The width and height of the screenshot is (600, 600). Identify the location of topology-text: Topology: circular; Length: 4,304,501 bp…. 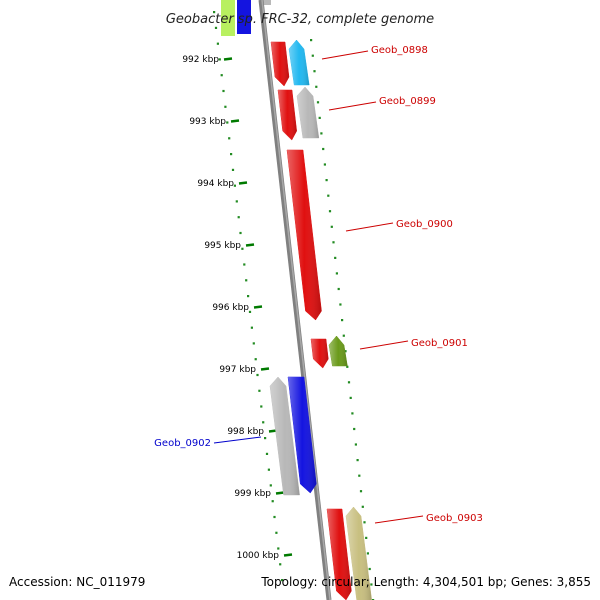
(425, 582).